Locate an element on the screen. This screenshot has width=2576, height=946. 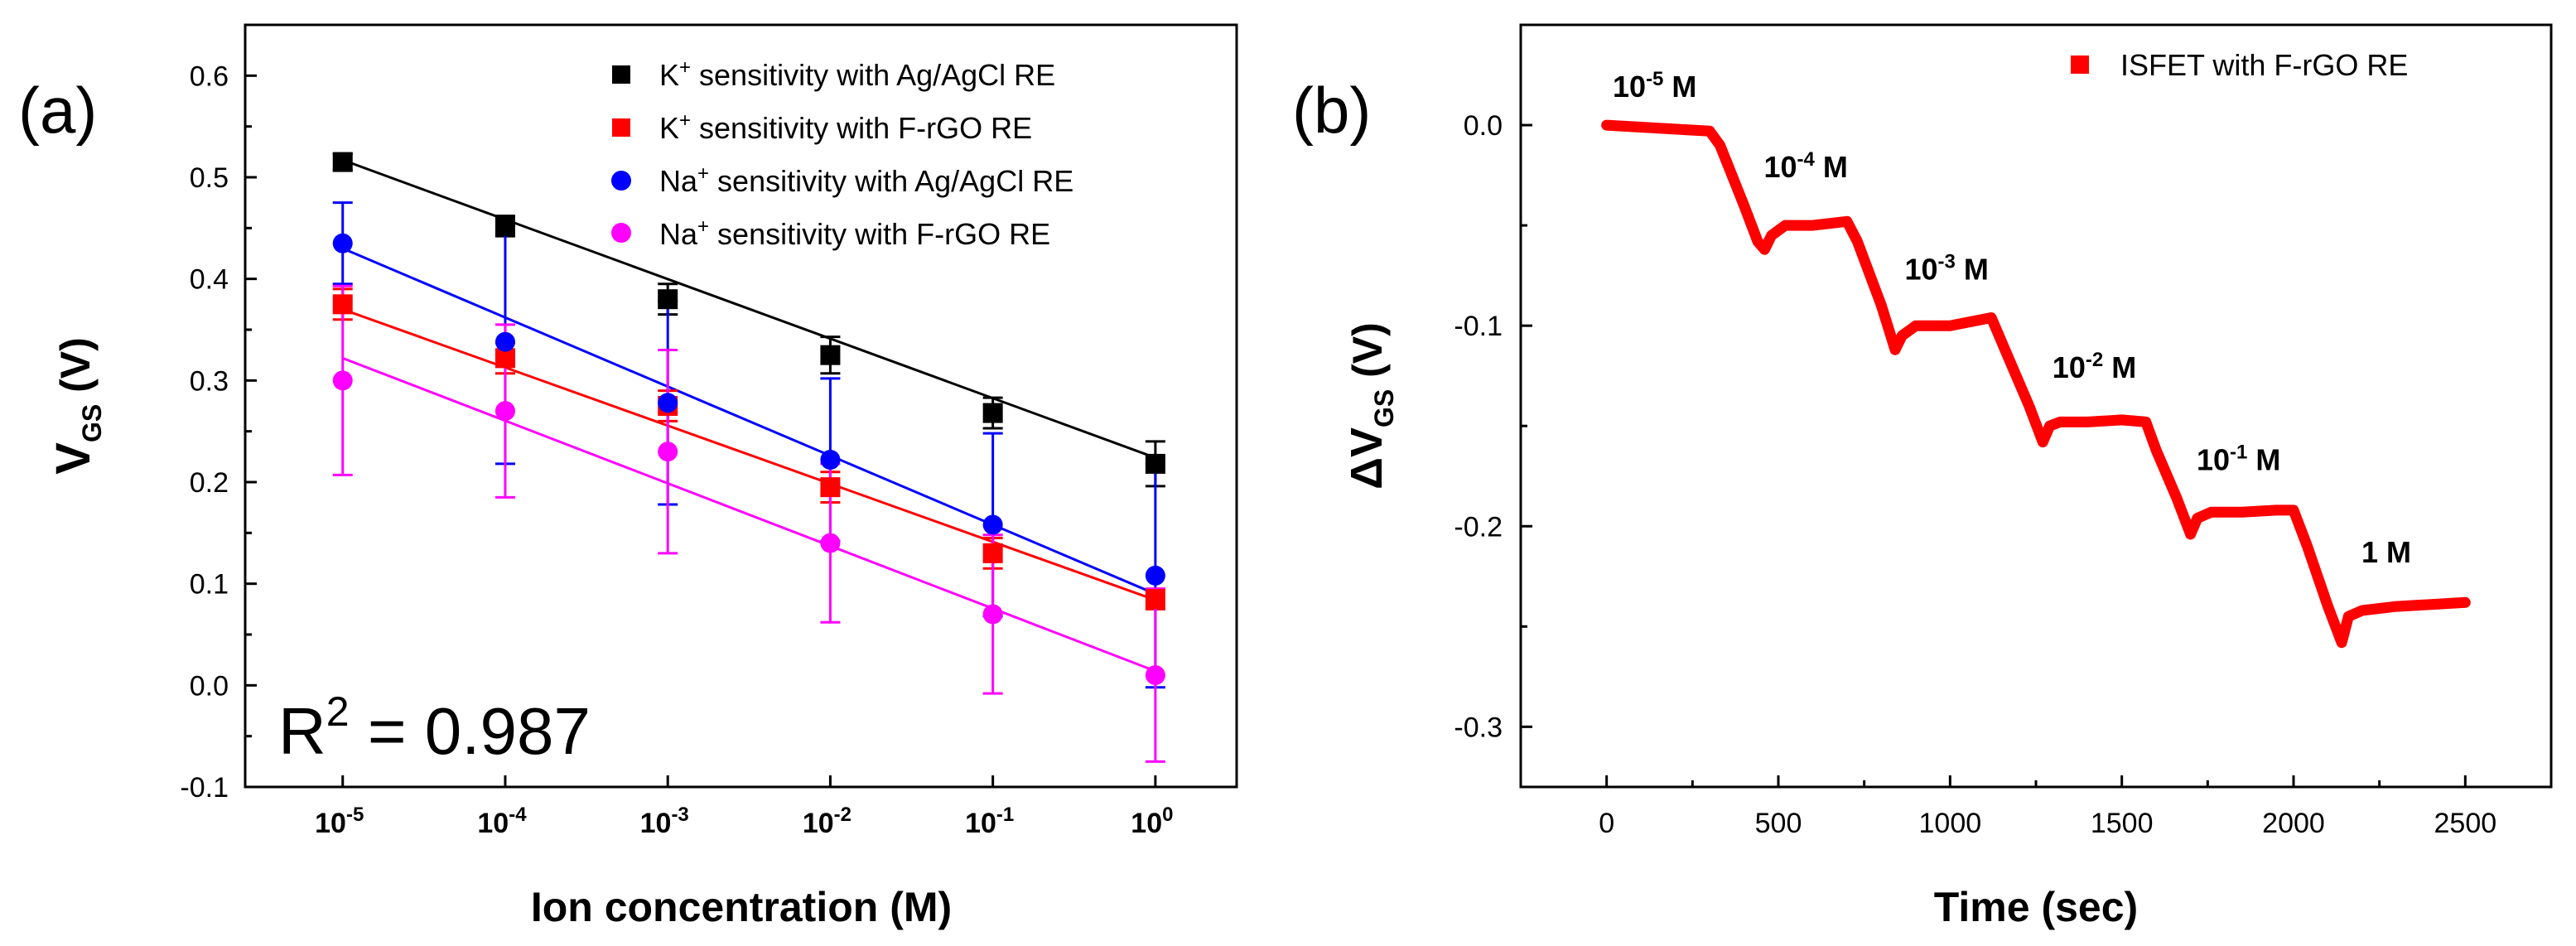
y-tick-label-a: 0.2 is located at coordinates (209, 483).